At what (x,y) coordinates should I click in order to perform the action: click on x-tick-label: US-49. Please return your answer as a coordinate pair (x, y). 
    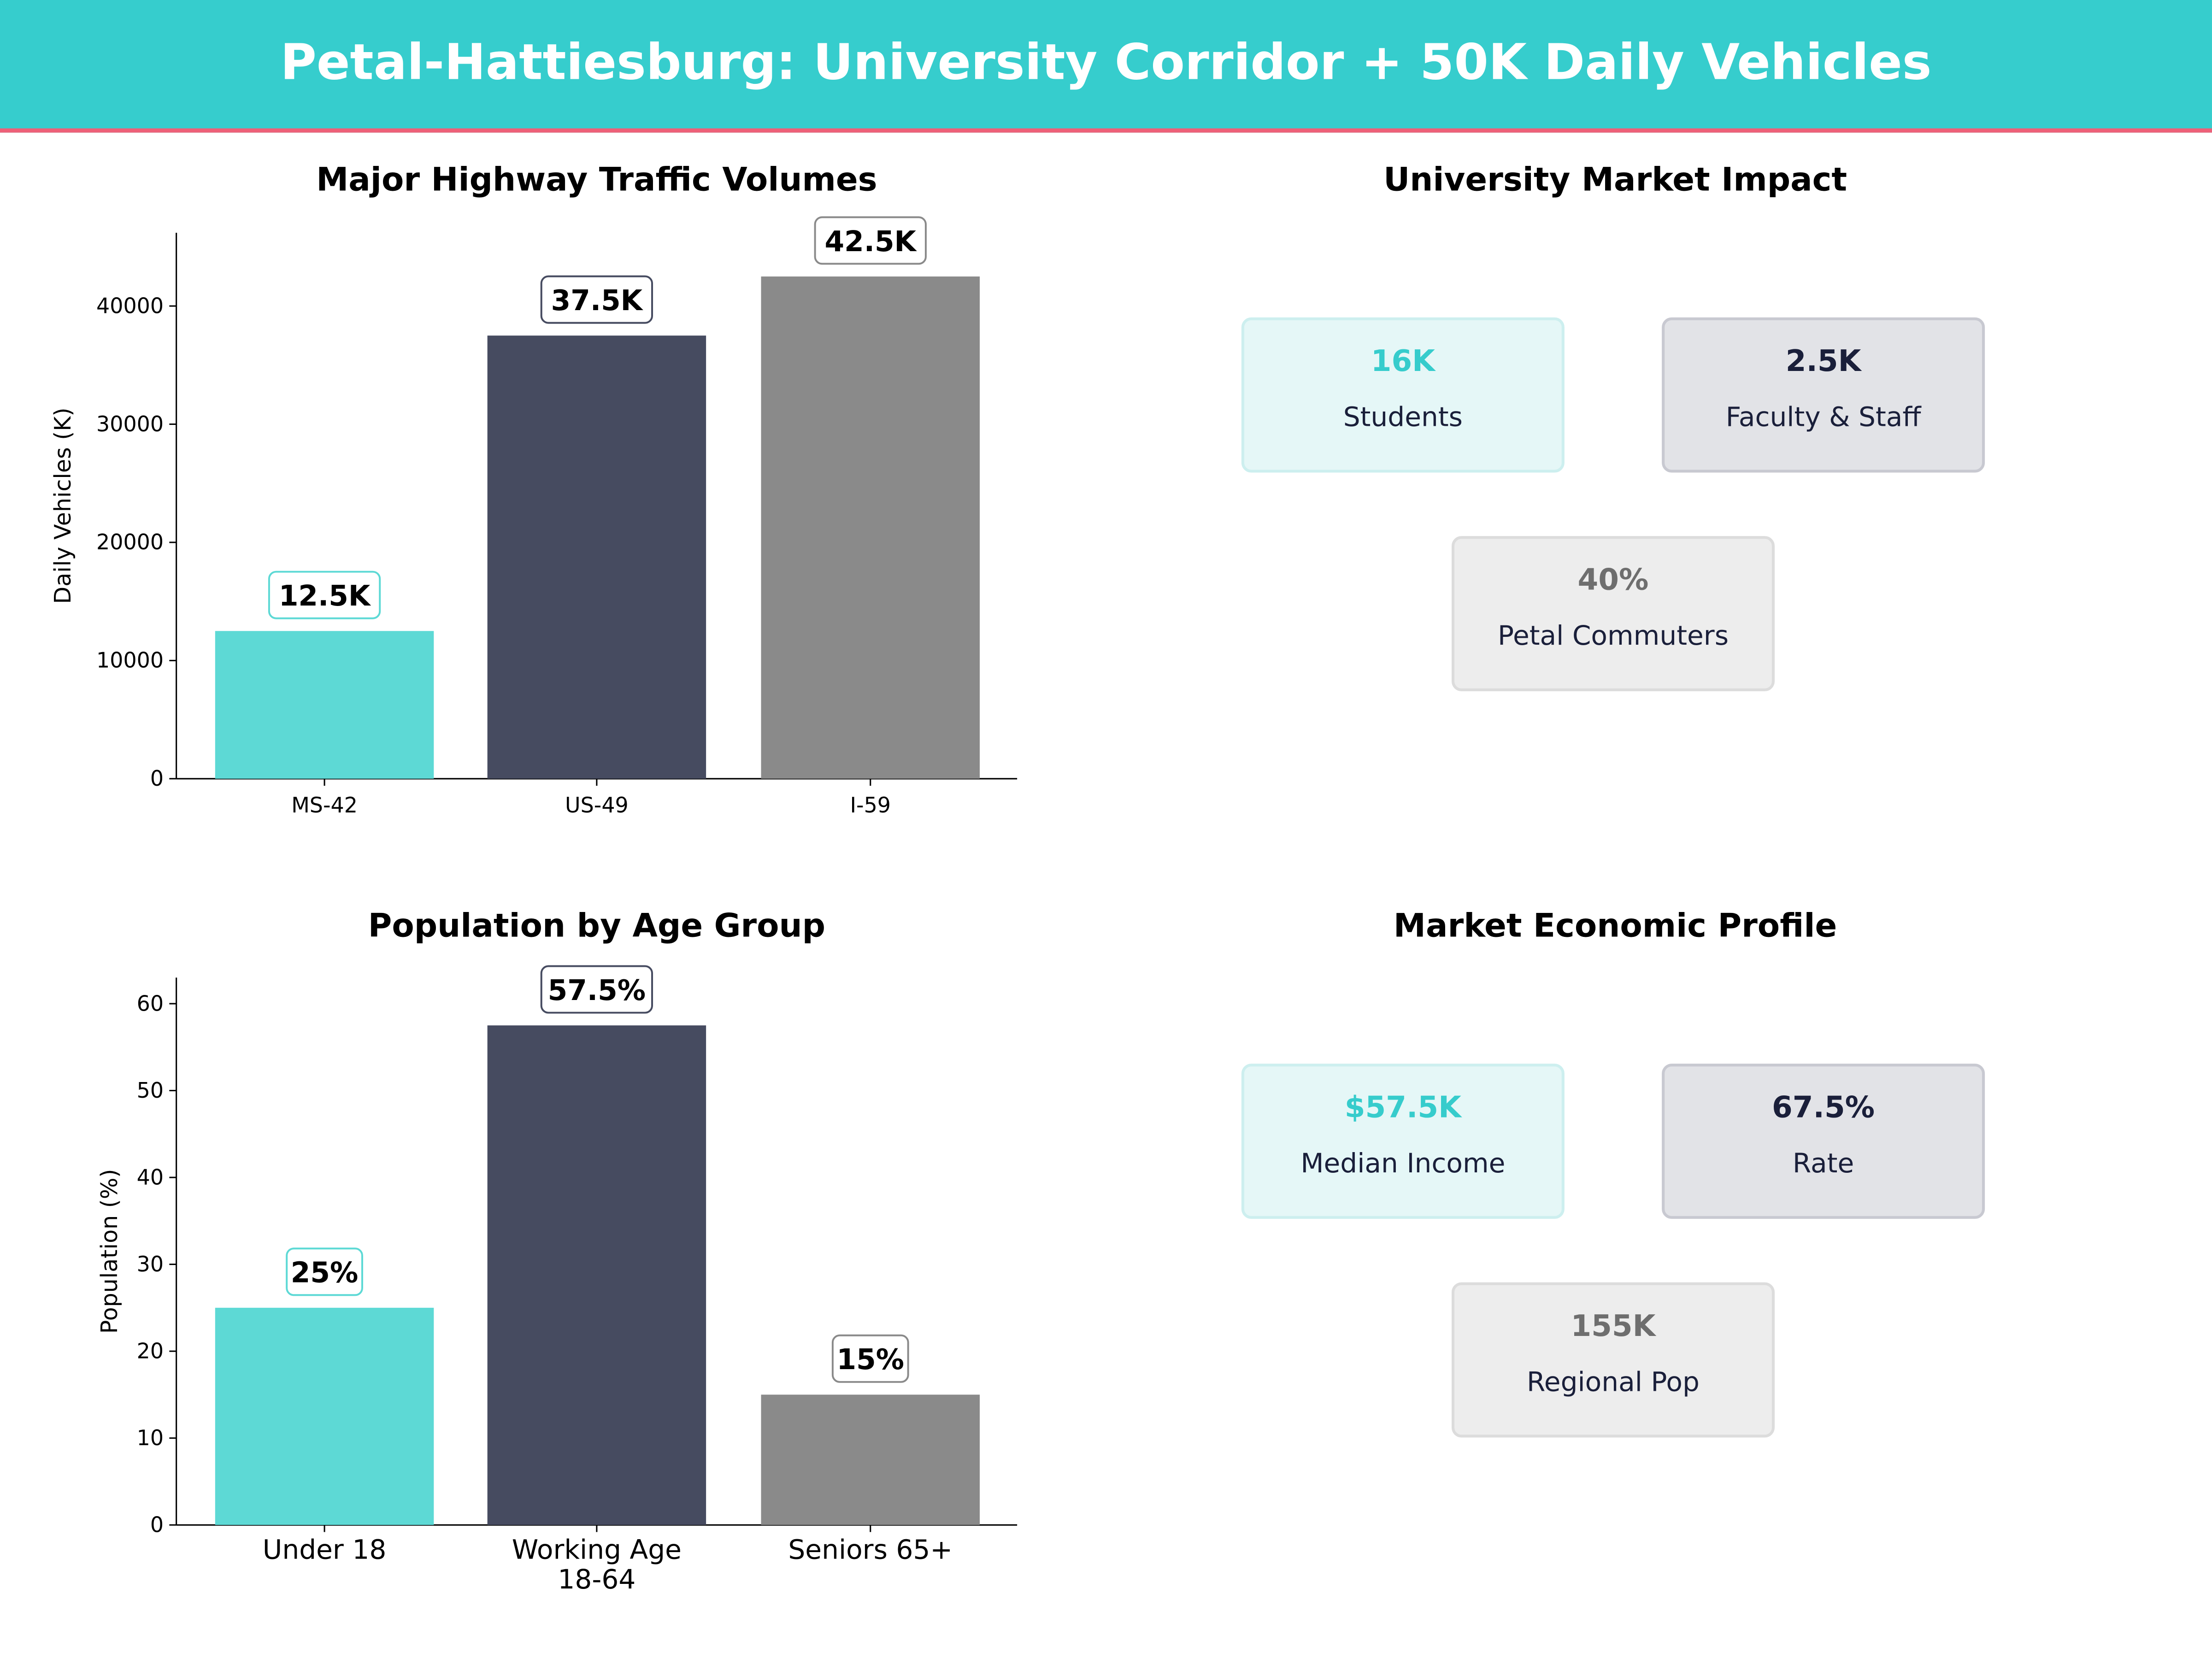
    Looking at the image, I should click on (597, 805).